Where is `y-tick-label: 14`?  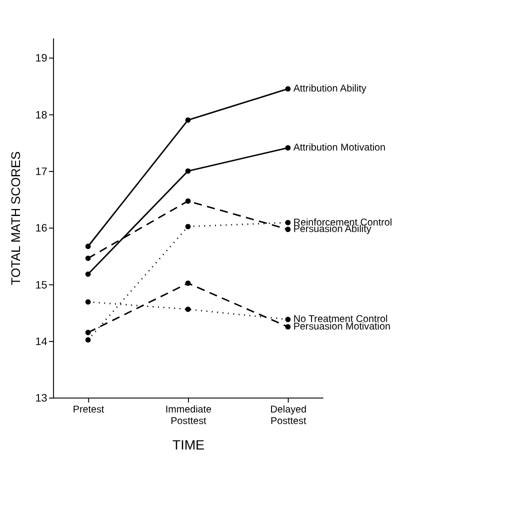
y-tick-label: 14 is located at coordinates (41, 342).